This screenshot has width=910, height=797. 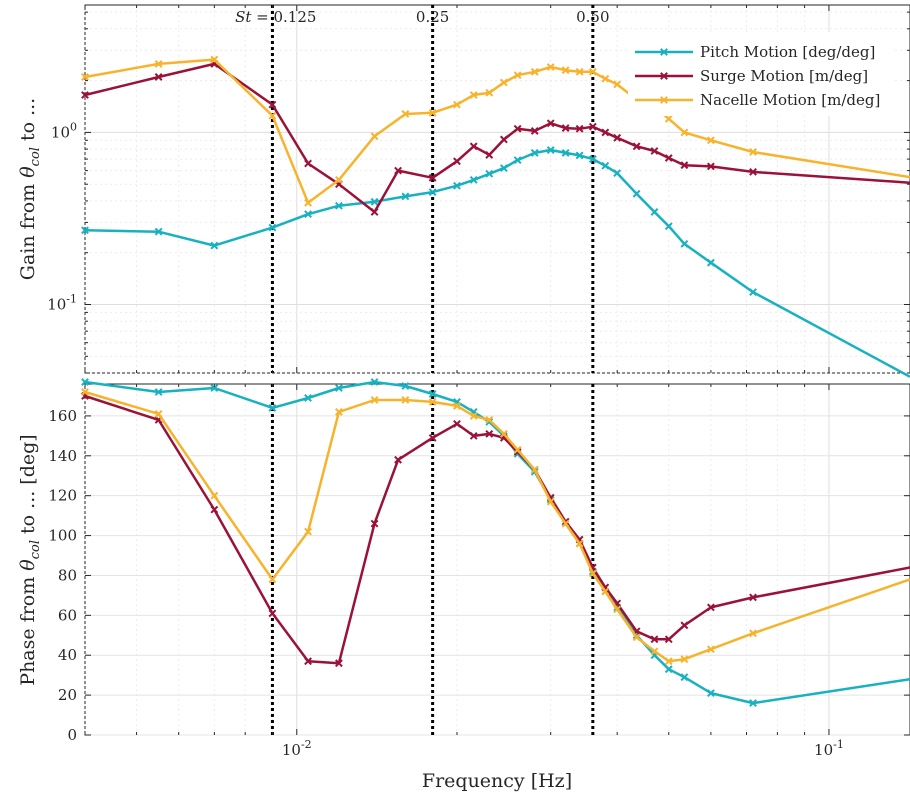 What do you see at coordinates (432, 17) in the screenshot?
I see `strouhal-label: 0.25` at bounding box center [432, 17].